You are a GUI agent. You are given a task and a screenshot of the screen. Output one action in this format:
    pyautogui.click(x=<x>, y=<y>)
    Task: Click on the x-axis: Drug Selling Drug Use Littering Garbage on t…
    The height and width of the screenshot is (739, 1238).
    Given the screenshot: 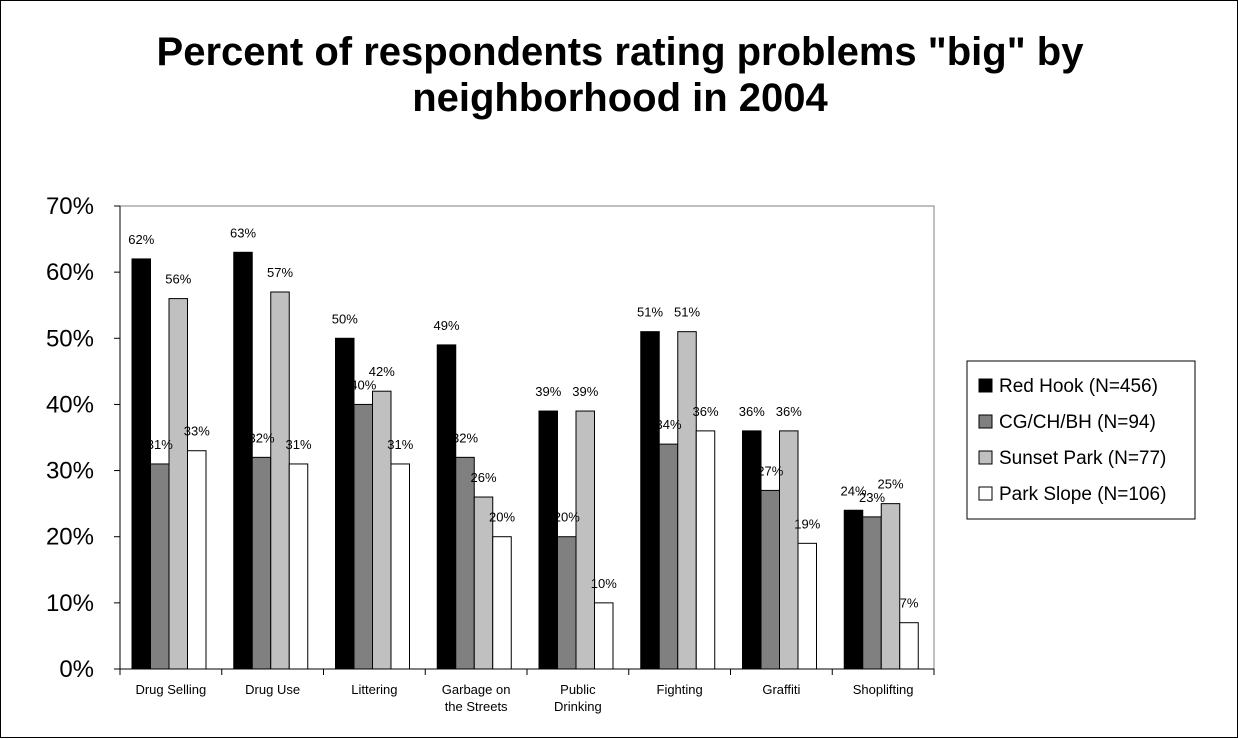 What is the action you would take?
    pyautogui.click(x=527, y=691)
    